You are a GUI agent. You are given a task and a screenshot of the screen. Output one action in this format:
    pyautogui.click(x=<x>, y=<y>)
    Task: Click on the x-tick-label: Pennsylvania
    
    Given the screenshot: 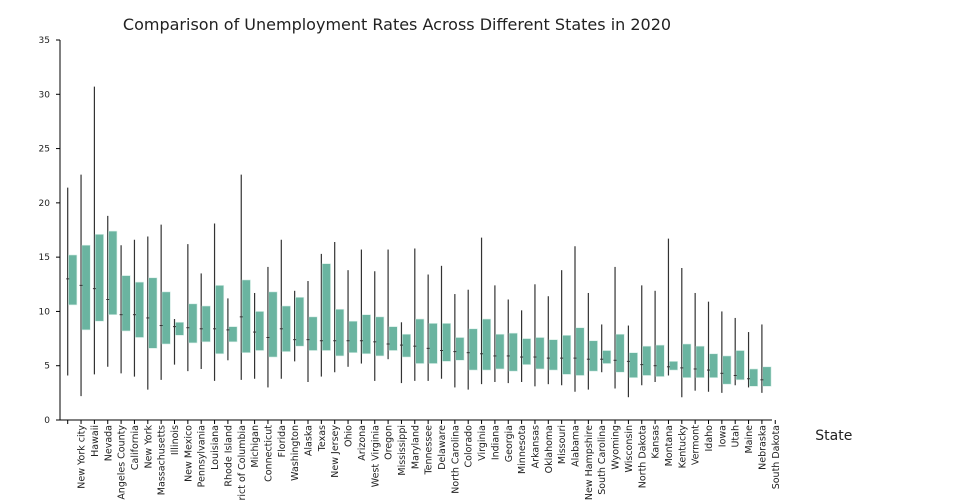 What is the action you would take?
    pyautogui.click(x=202, y=456)
    